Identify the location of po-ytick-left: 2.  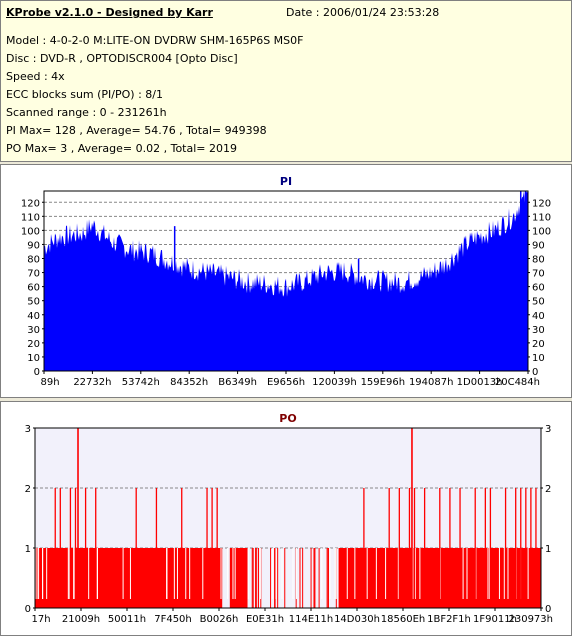
(28, 489).